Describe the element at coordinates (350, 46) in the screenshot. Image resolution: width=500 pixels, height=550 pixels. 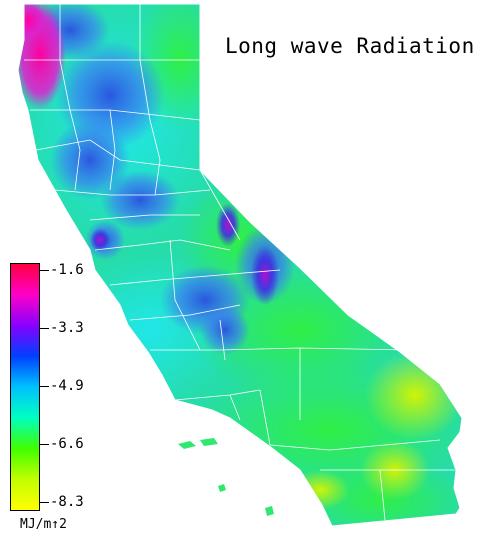
I see `map-title: Long wave Radiation` at that location.